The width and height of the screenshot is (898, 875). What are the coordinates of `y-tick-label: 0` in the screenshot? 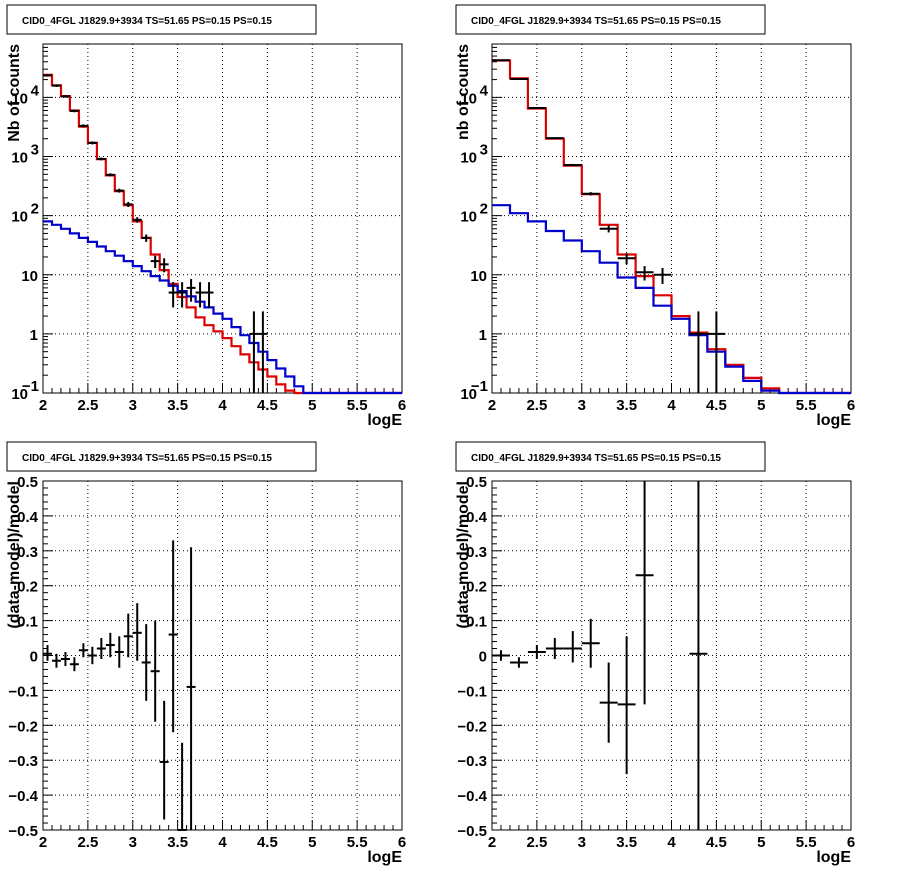 It's located at (483, 657).